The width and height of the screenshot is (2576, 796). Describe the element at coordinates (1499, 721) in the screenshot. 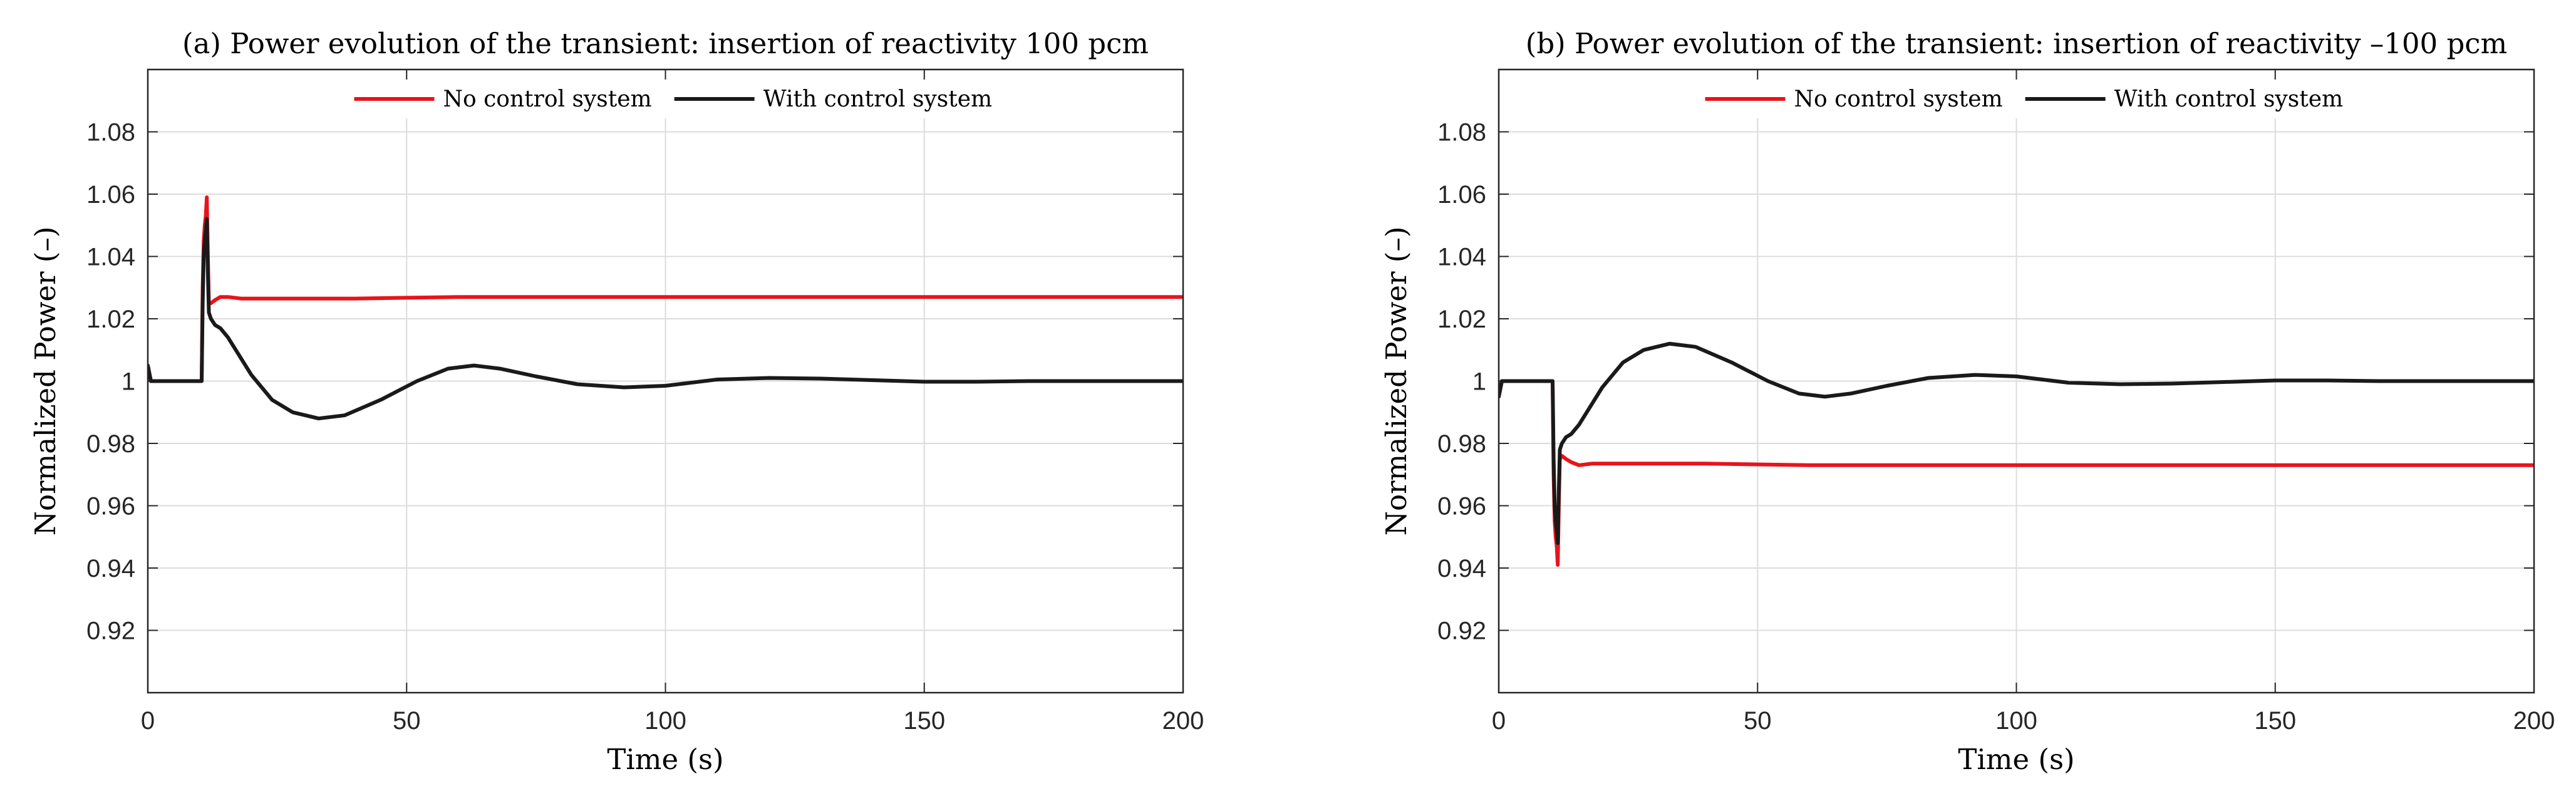

I see `panel-b-xtick-label-0: 0` at that location.